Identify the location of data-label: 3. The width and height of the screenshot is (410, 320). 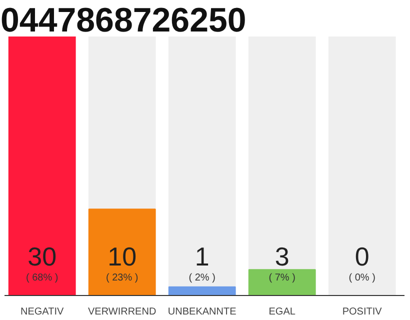
(282, 257).